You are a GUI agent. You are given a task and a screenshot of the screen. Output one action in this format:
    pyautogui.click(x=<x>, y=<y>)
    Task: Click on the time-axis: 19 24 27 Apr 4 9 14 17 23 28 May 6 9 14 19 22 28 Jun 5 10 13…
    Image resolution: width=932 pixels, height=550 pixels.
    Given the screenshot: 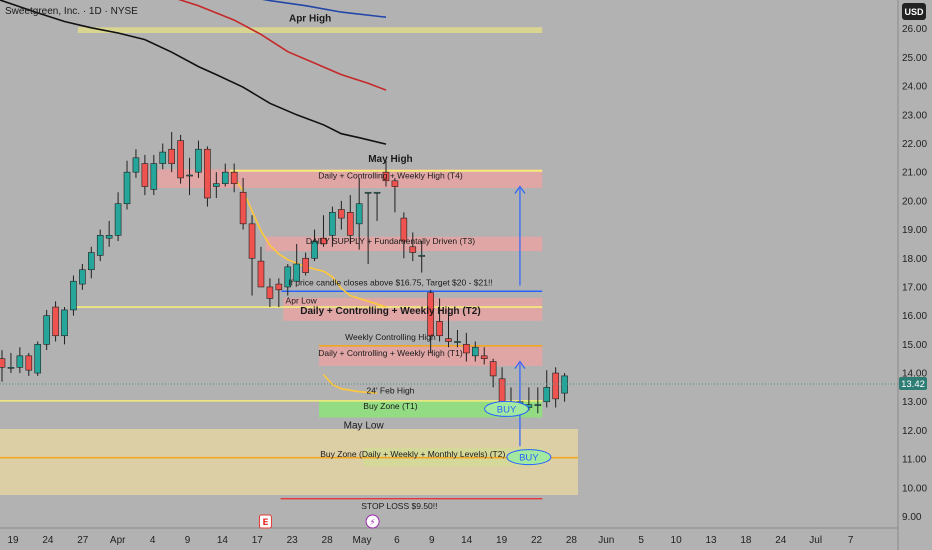 What is the action you would take?
    pyautogui.click(x=430, y=540)
    